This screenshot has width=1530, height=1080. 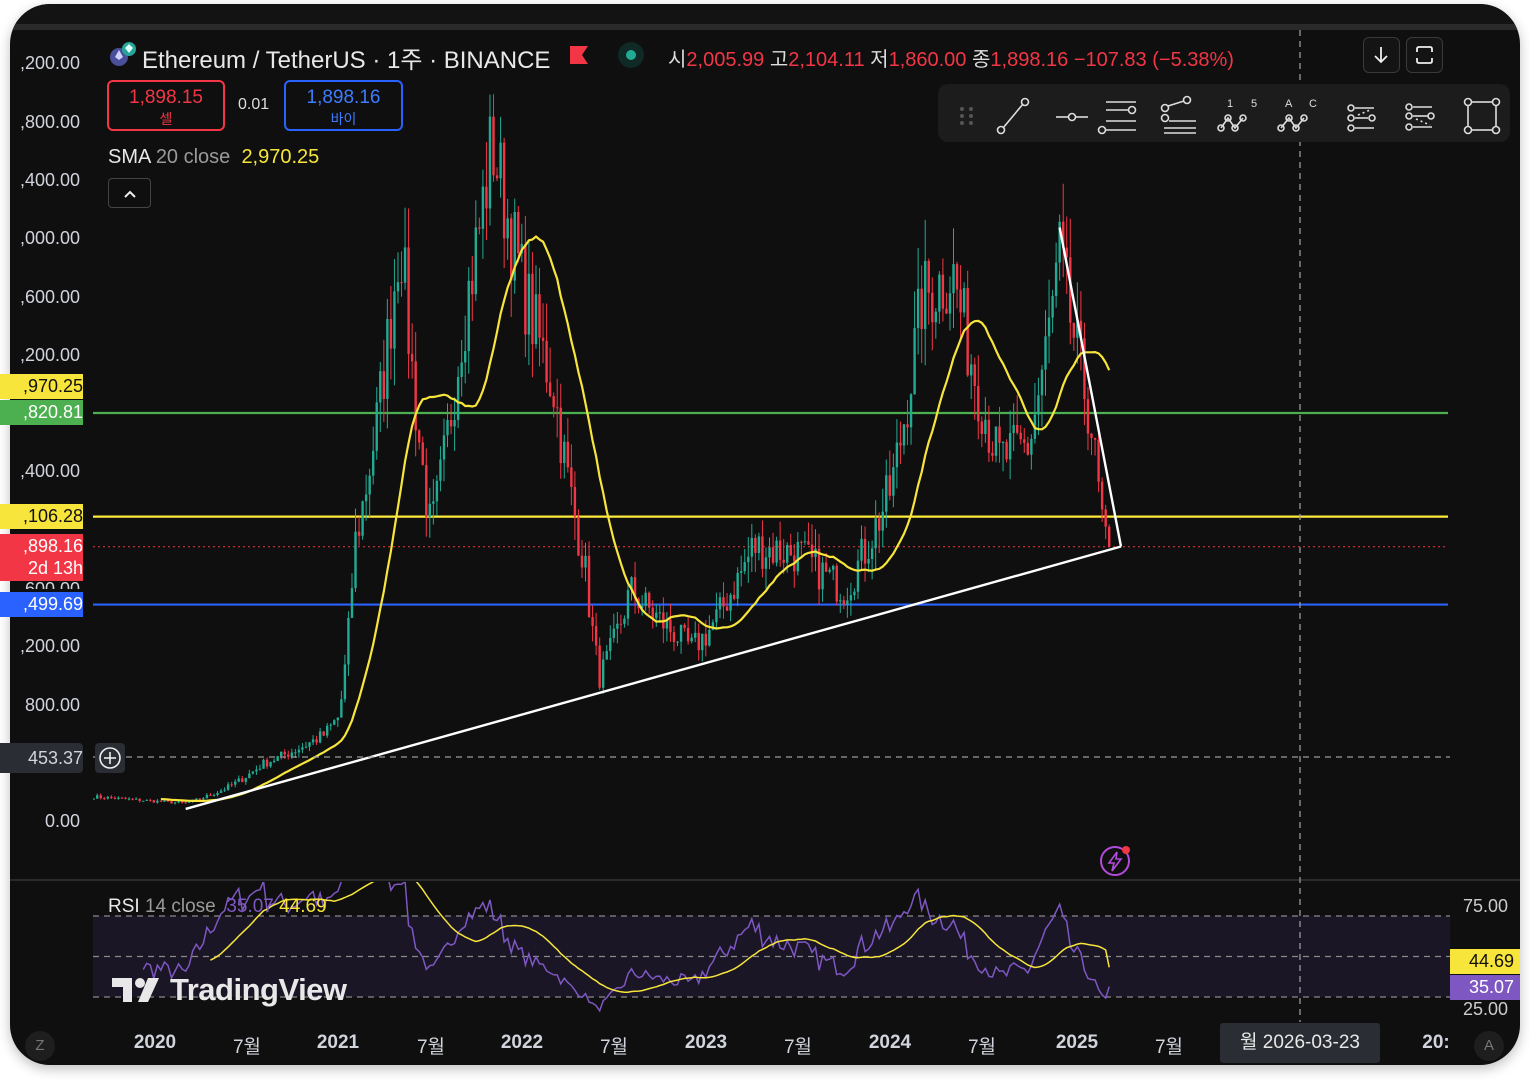 I want to click on fib-retracement-icon, so click(x=1178, y=114).